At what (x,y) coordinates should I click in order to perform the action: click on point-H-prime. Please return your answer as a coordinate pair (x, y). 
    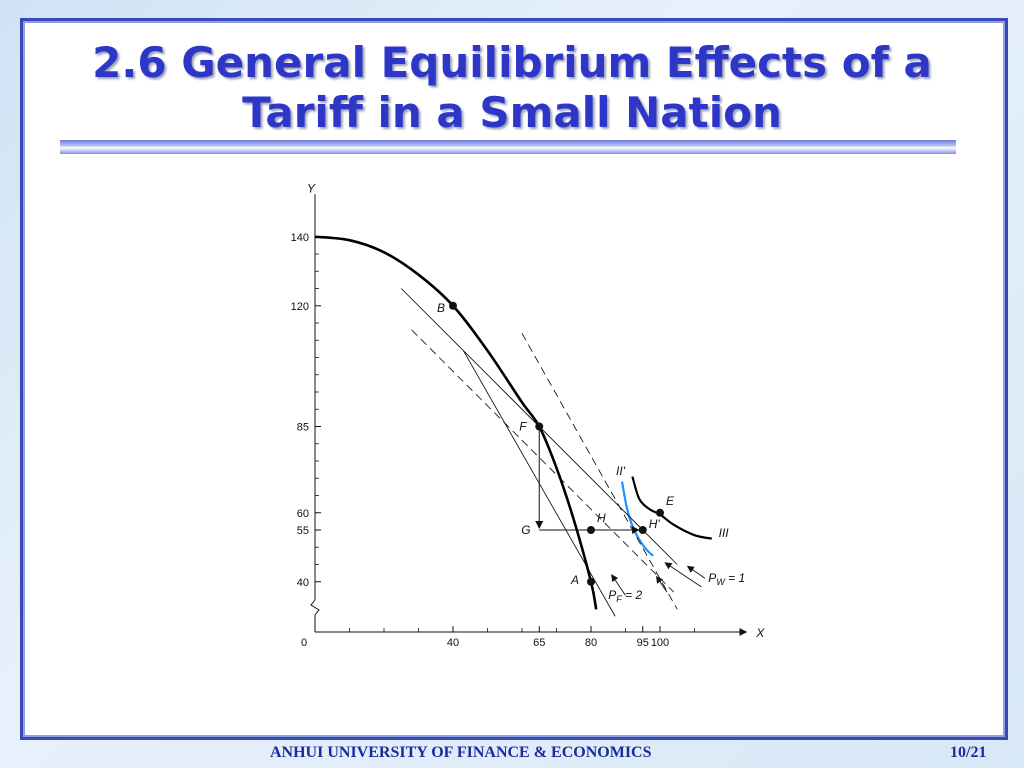
    Looking at the image, I should click on (642, 530).